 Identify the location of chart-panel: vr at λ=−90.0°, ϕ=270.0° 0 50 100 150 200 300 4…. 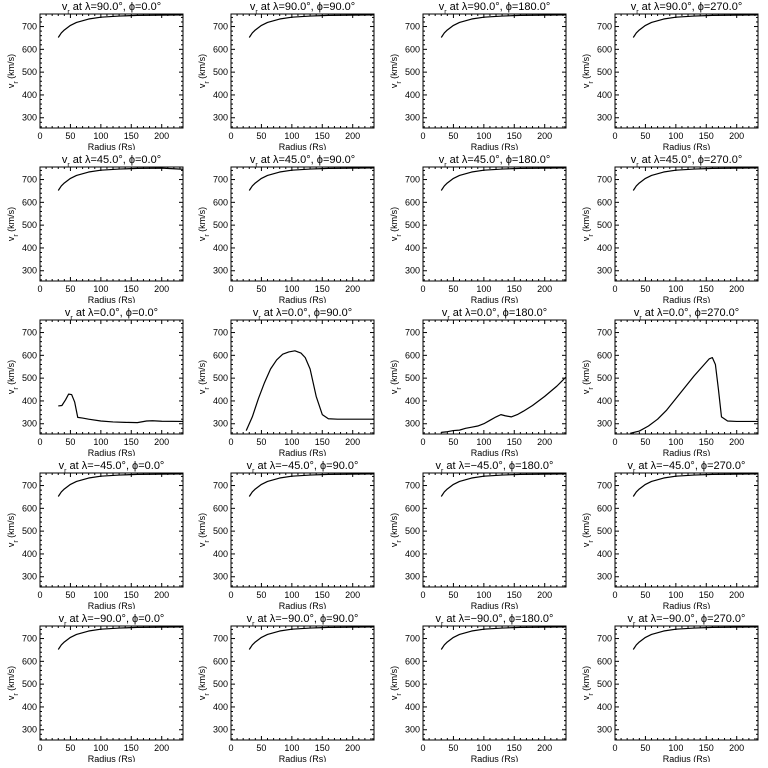
(670, 688).